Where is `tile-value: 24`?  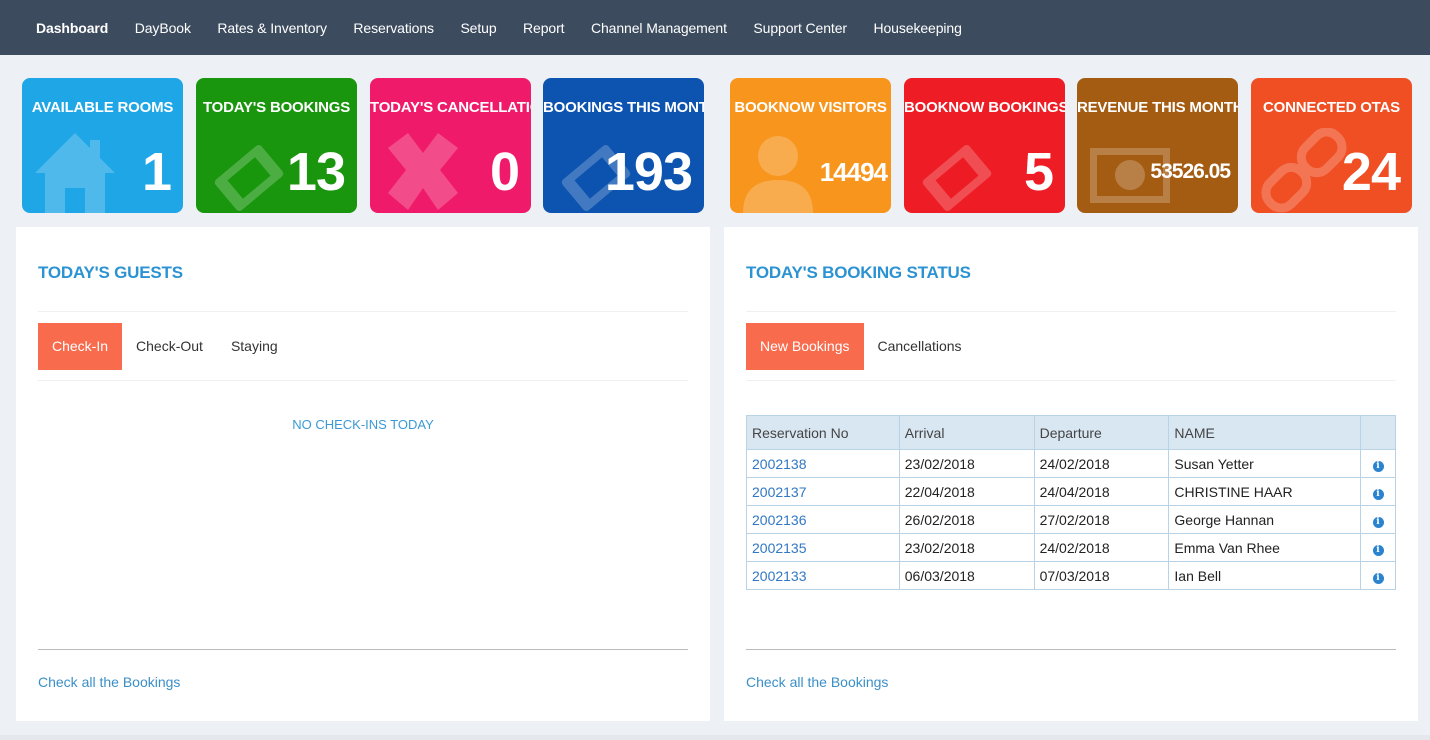
tile-value: 24 is located at coordinates (1371, 172).